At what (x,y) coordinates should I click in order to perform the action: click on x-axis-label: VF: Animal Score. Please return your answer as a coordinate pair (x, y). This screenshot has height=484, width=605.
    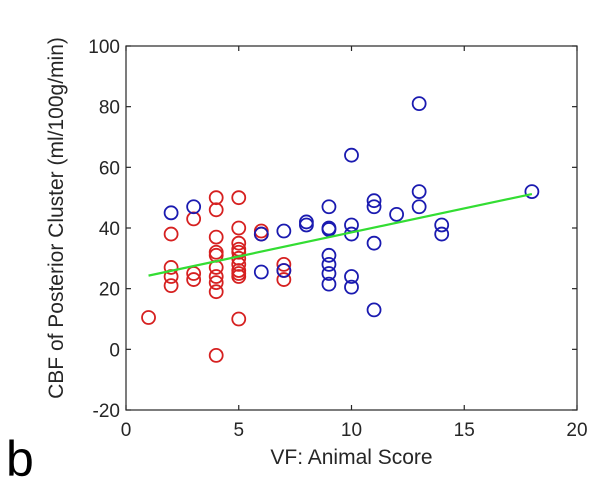
    Looking at the image, I should click on (351, 457).